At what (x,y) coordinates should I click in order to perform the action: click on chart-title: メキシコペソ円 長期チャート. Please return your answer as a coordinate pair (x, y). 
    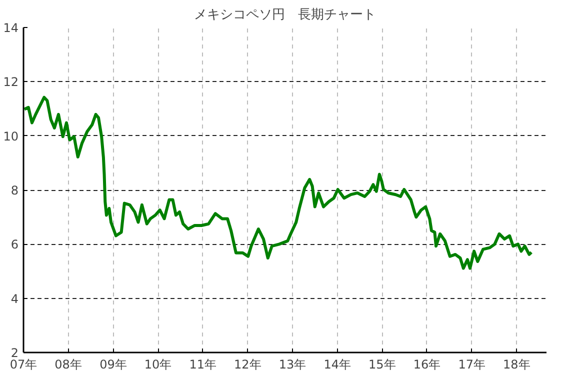
    Looking at the image, I should click on (285, 15).